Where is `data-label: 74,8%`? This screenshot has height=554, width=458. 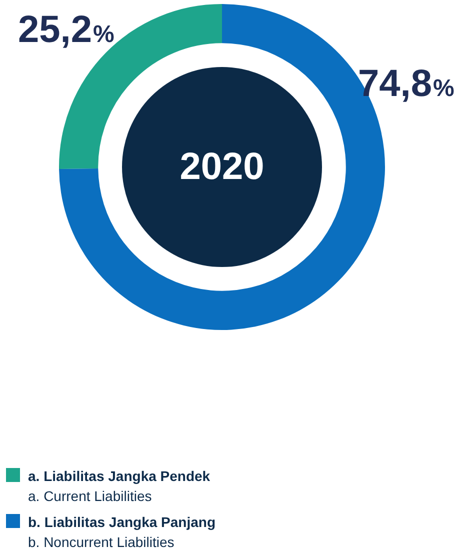
data-label: 74,8% is located at coordinates (406, 84).